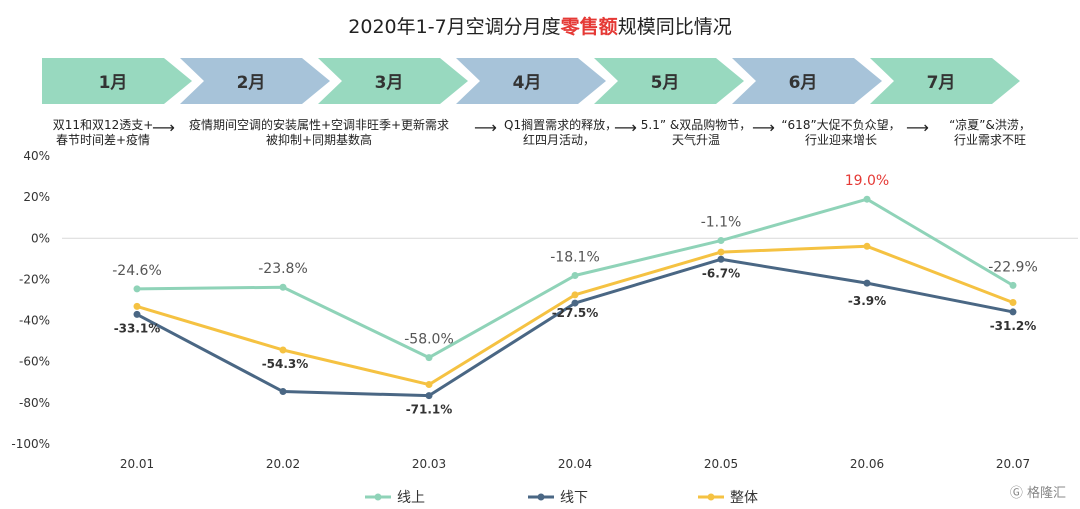 This screenshot has height=509, width=1080. Describe the element at coordinates (867, 181) in the screenshot. I see `data-label-online: 19.0%` at that location.